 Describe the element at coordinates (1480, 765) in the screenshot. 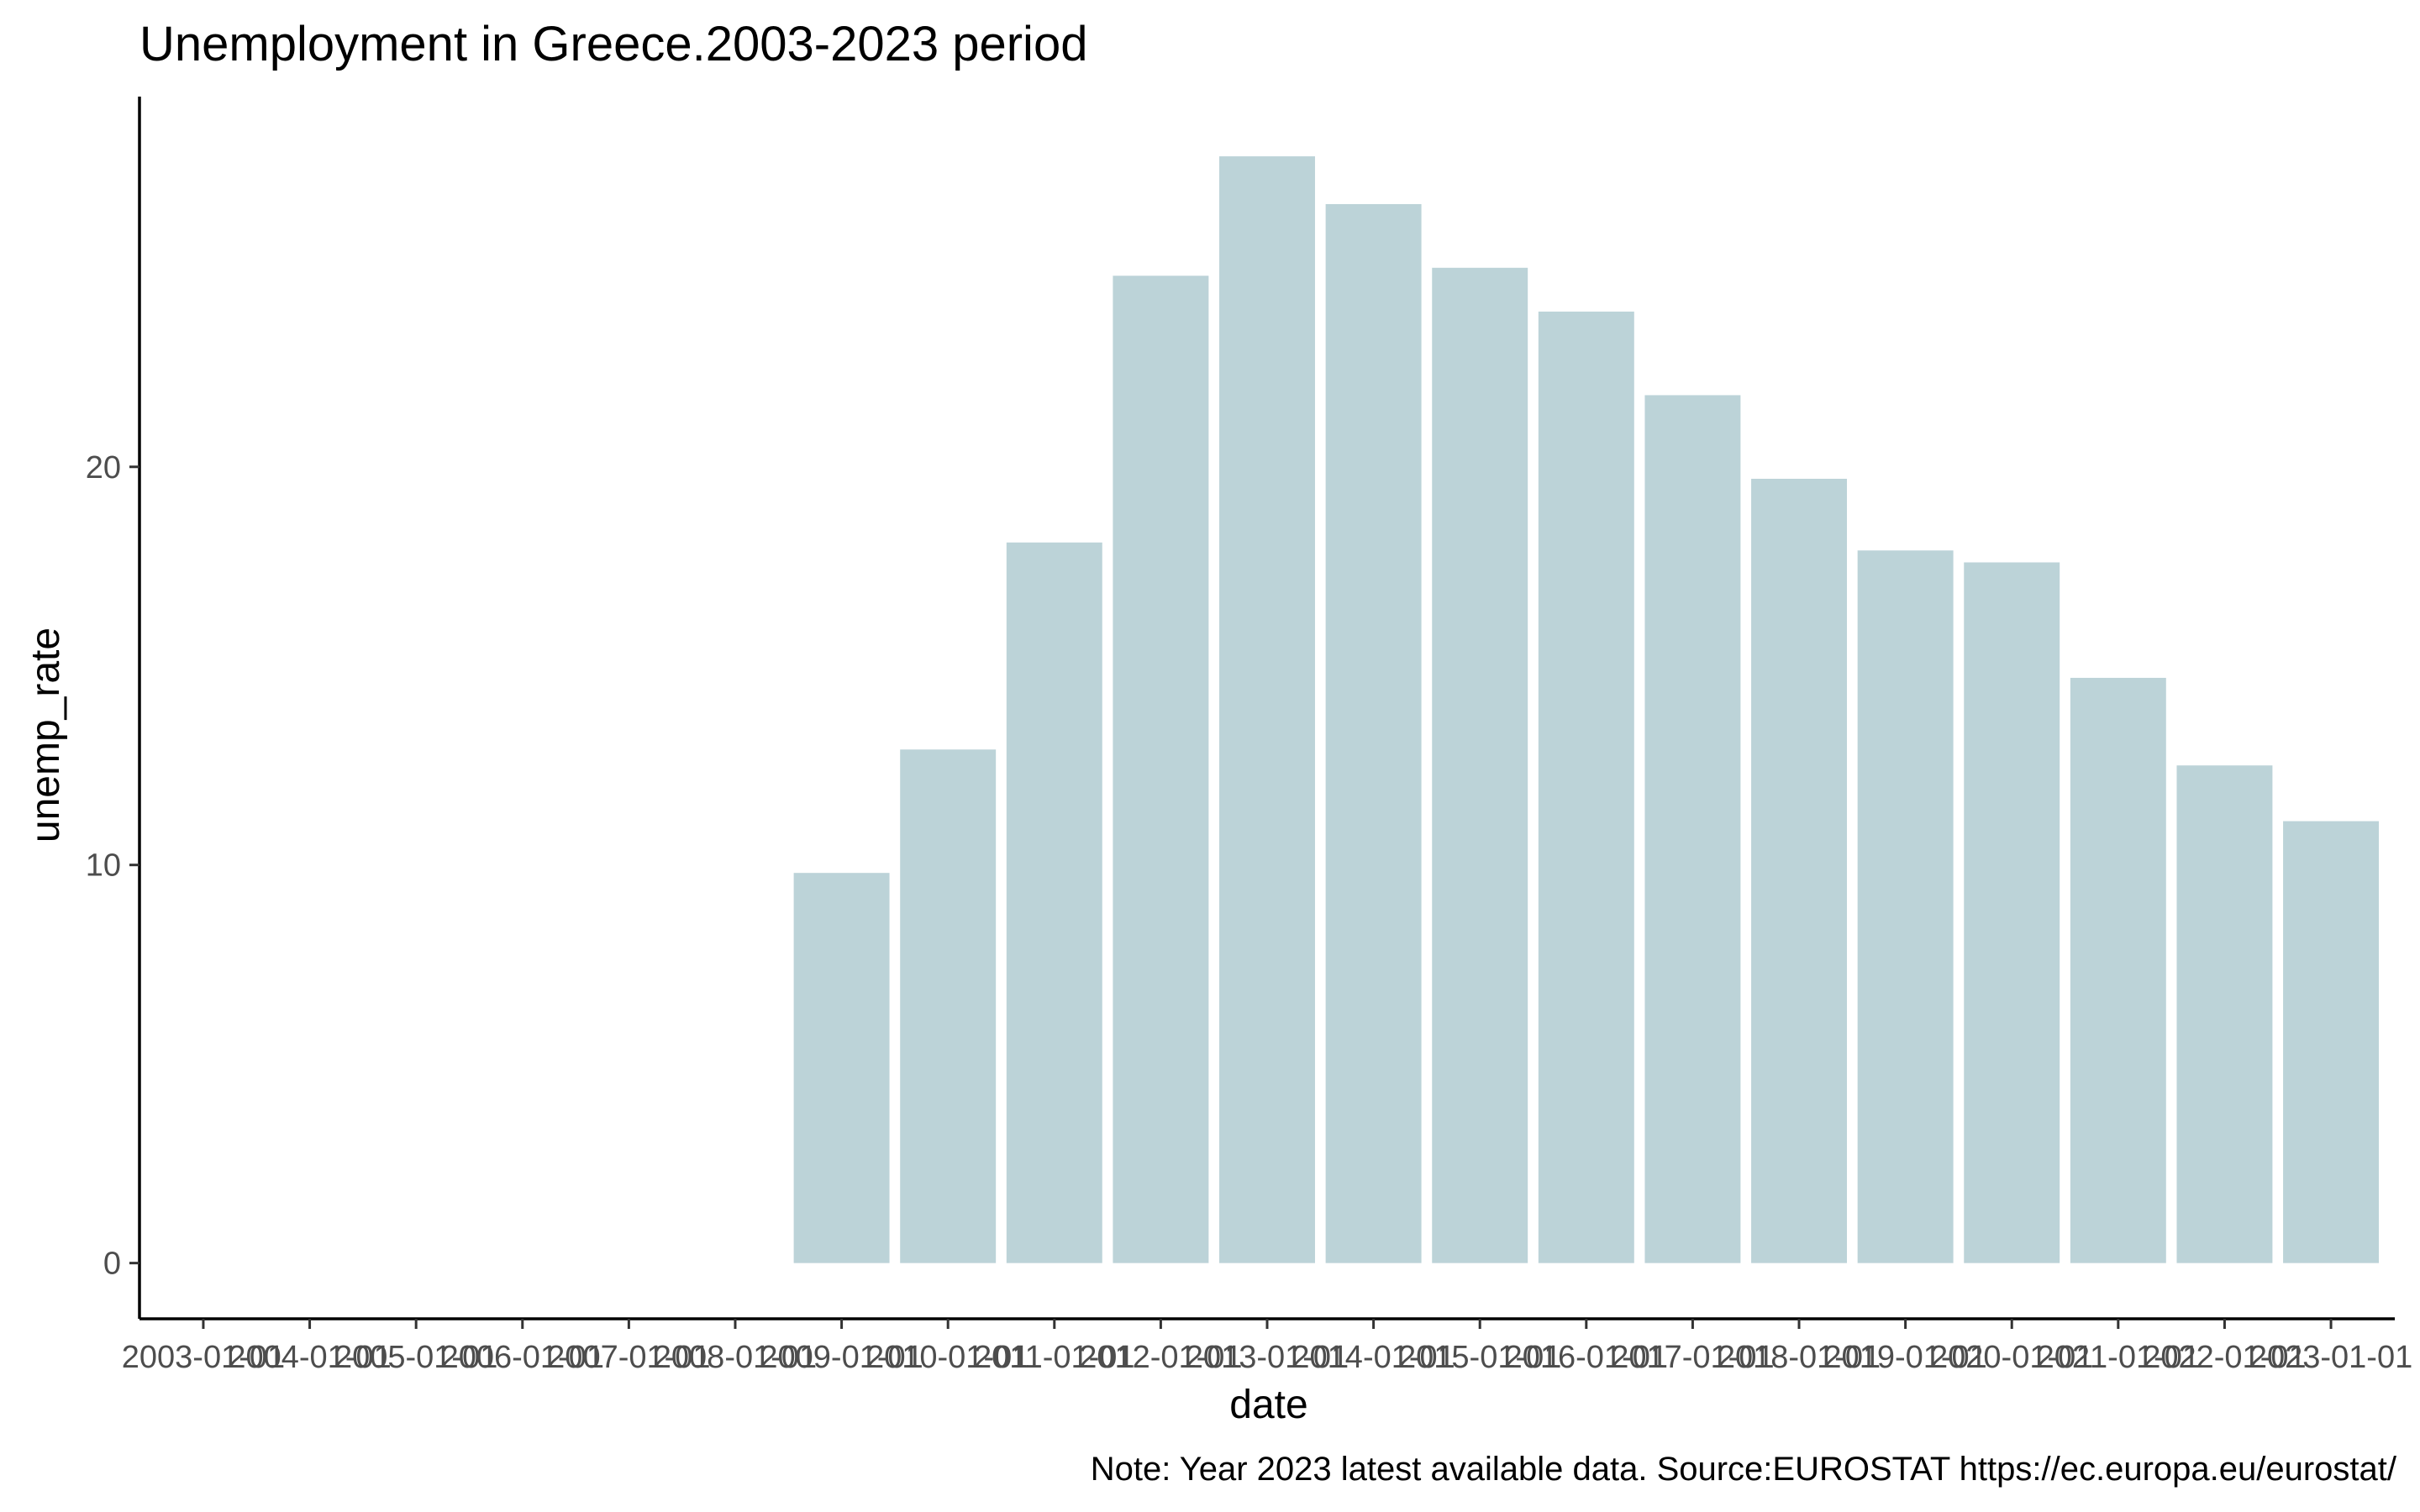

I see `bar-2015` at that location.